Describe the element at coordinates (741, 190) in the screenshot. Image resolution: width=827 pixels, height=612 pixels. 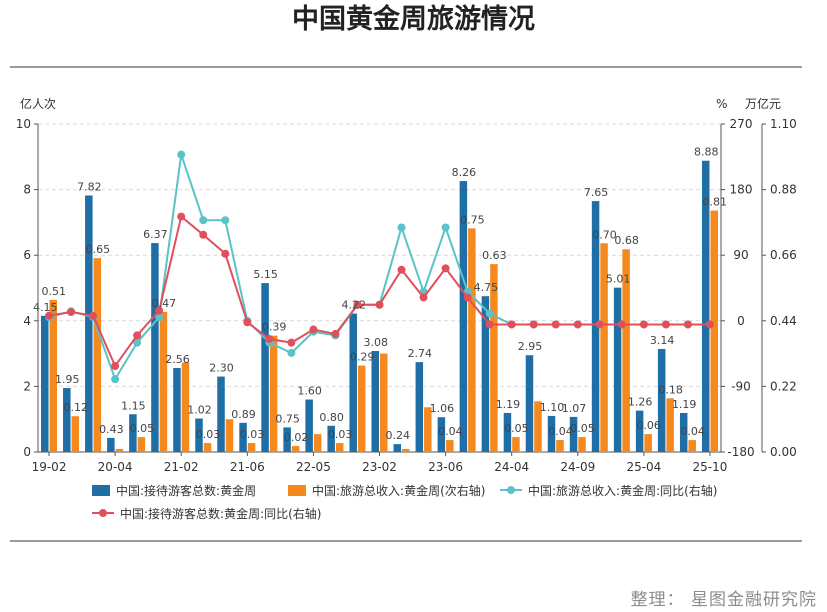
I see `pct-tick-label: 180` at that location.